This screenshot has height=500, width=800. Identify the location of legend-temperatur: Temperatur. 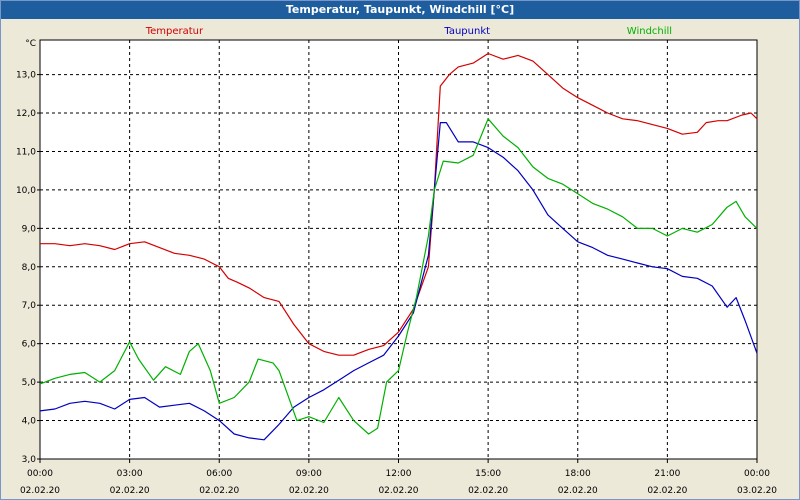
(174, 31).